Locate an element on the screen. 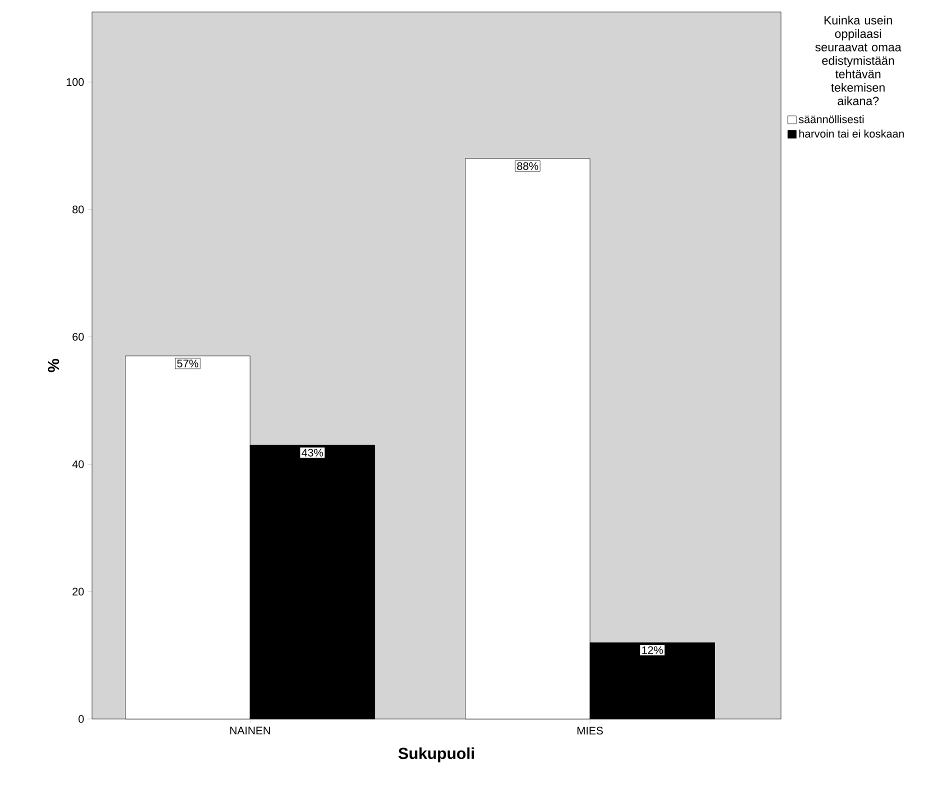 This screenshot has width=939, height=792. y-tick-label: 100 is located at coordinates (75, 82).